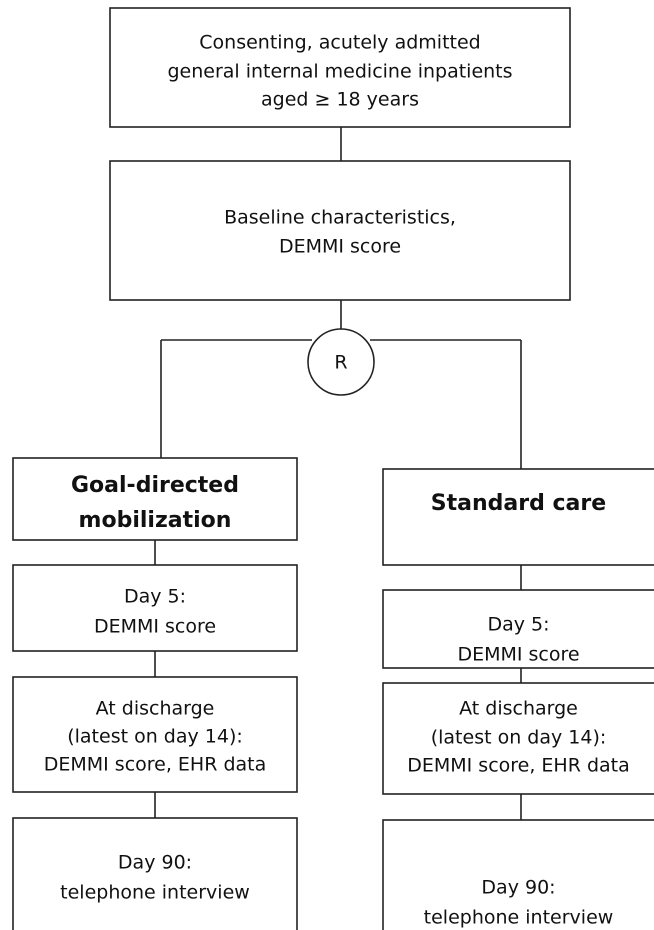  What do you see at coordinates (340, 218) in the screenshot?
I see `node-label: Baseline characteristics,` at bounding box center [340, 218].